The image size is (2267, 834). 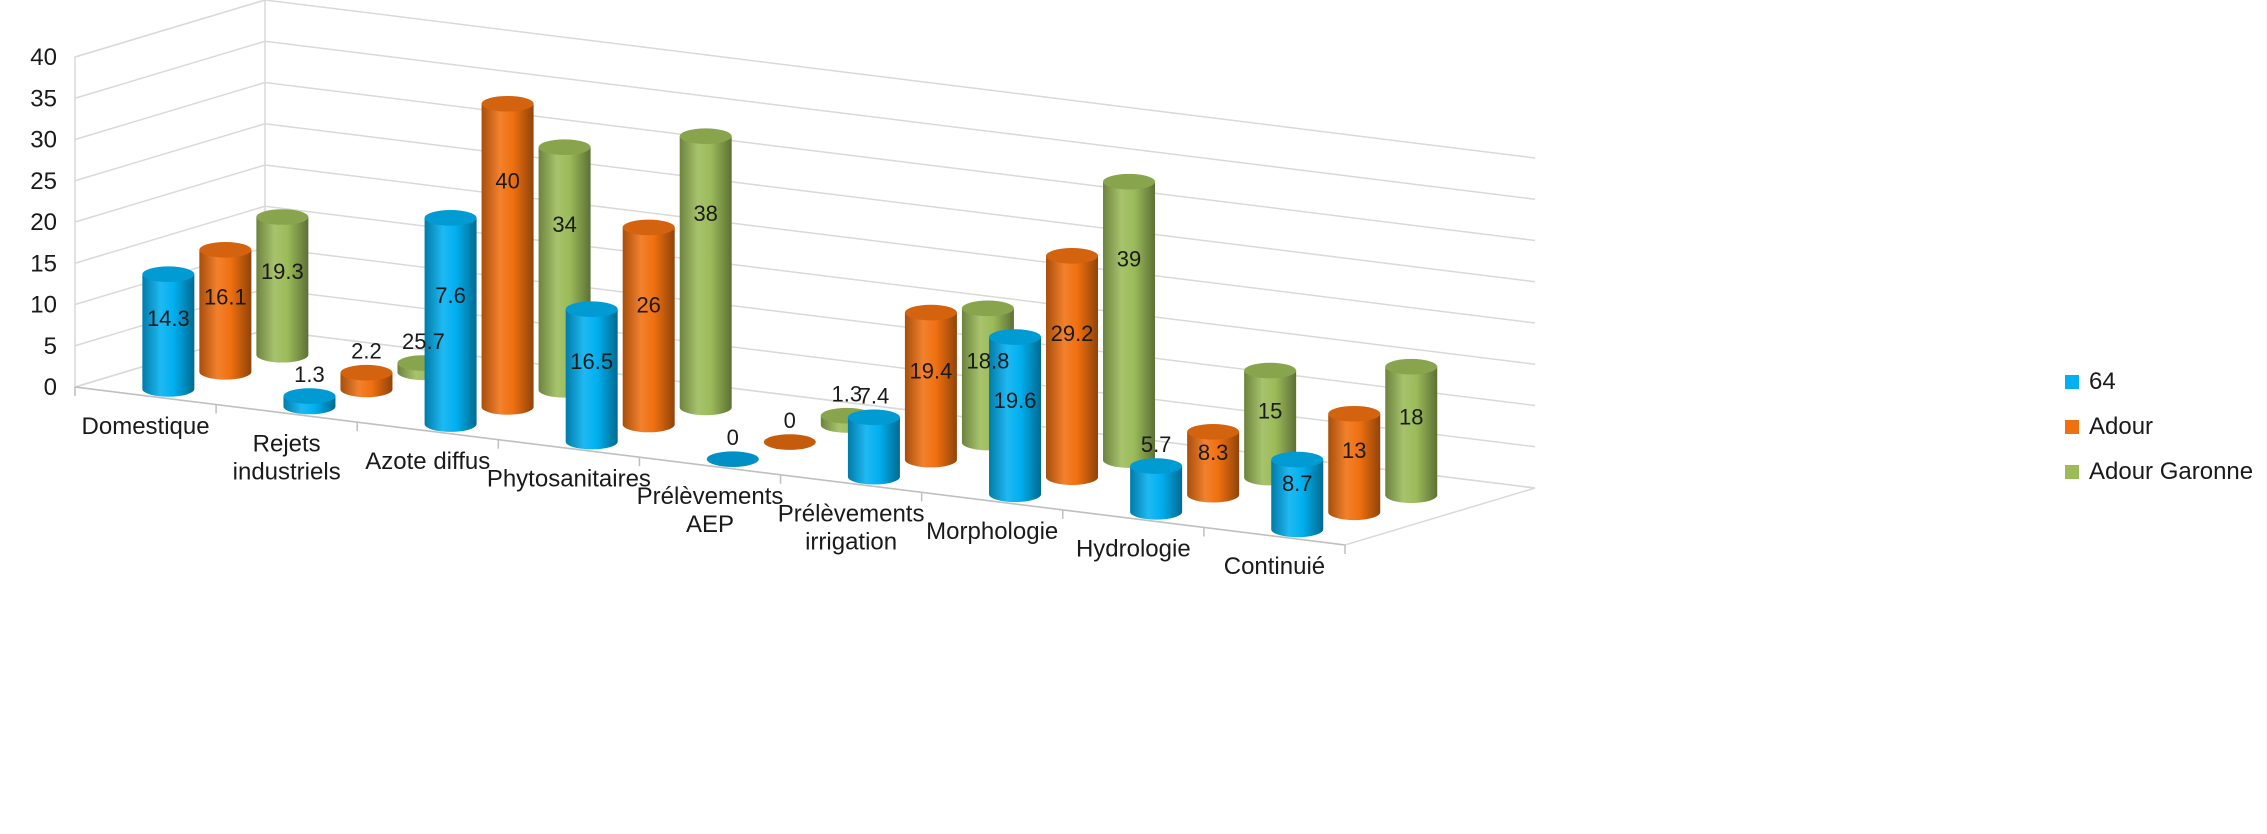 What do you see at coordinates (43, 57) in the screenshot?
I see `y-tick-label: 40` at bounding box center [43, 57].